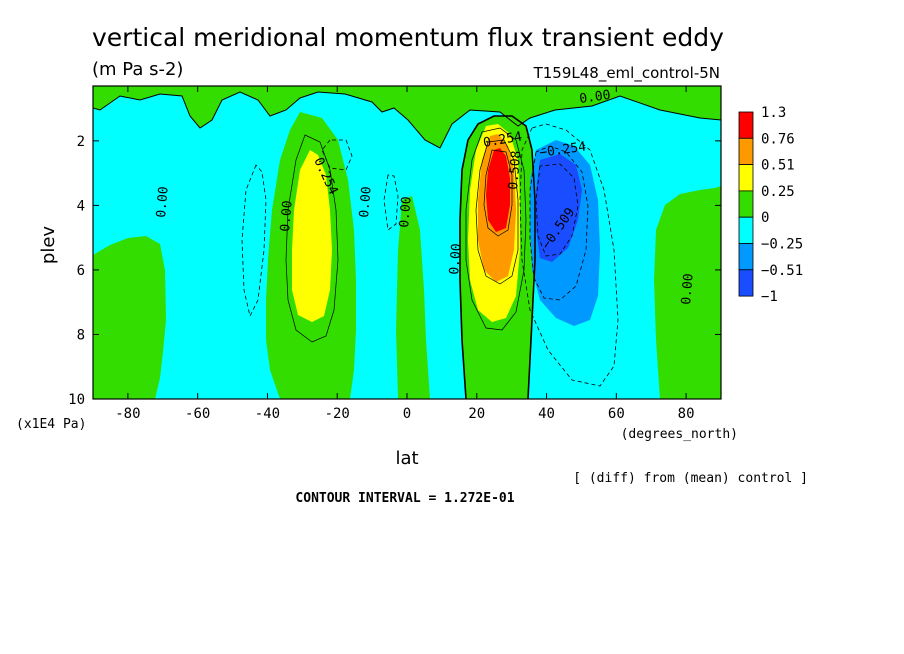  I want to click on contour-label: 0.508, so click(515, 170).